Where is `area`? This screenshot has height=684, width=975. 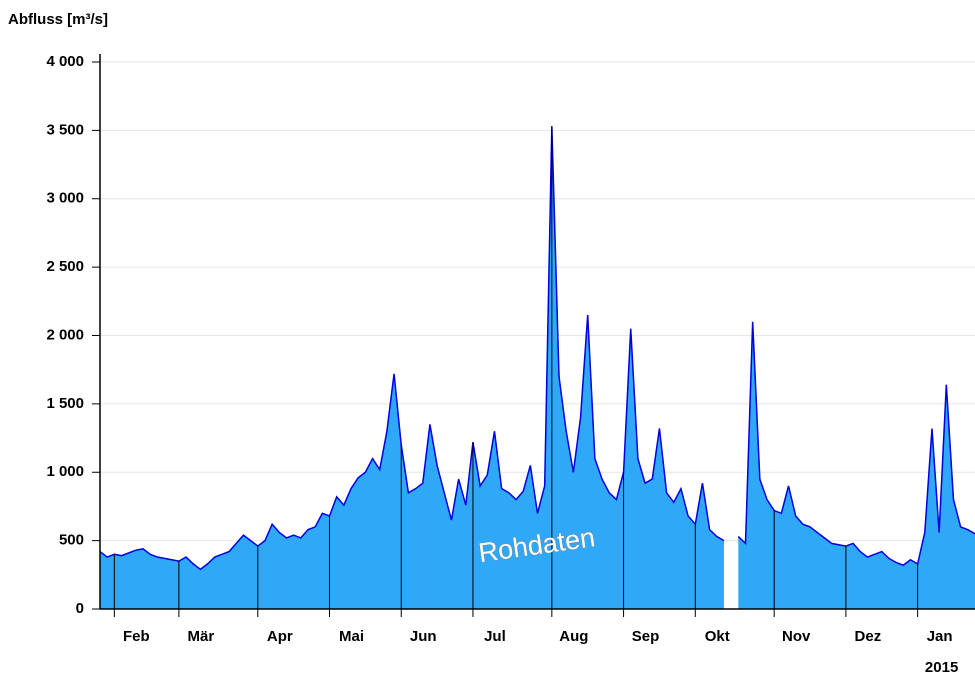
area is located at coordinates (856, 465).